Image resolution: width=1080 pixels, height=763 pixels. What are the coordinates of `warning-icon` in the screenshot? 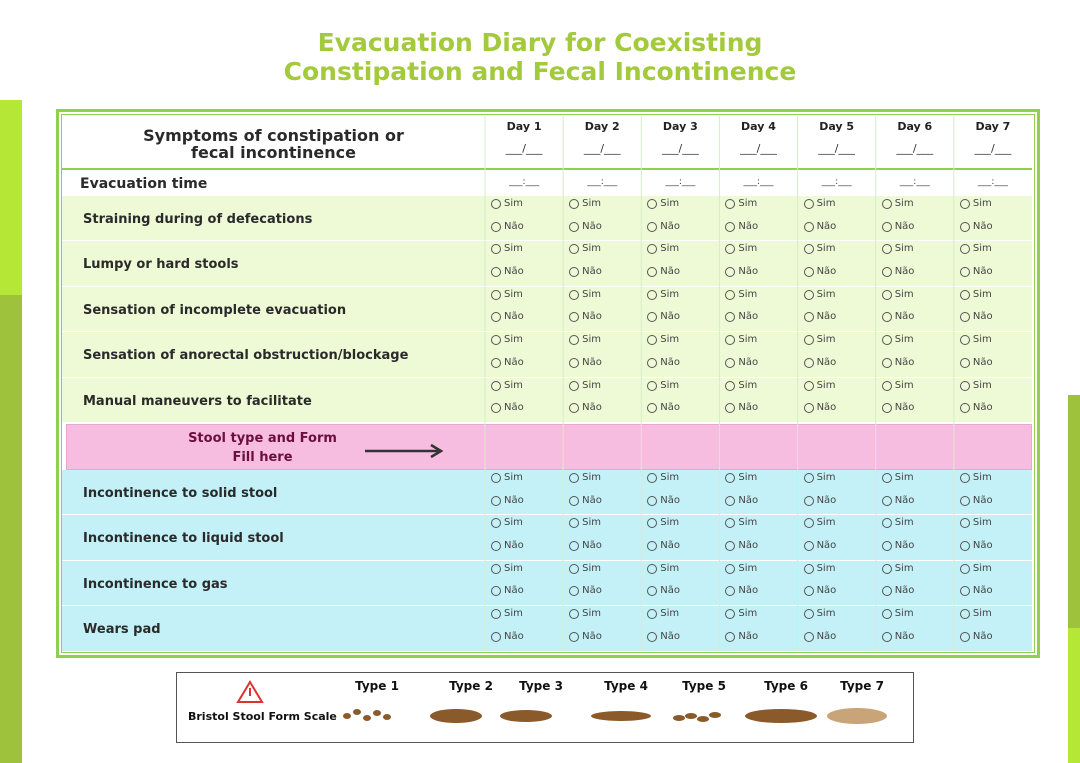 It's located at (250, 691).